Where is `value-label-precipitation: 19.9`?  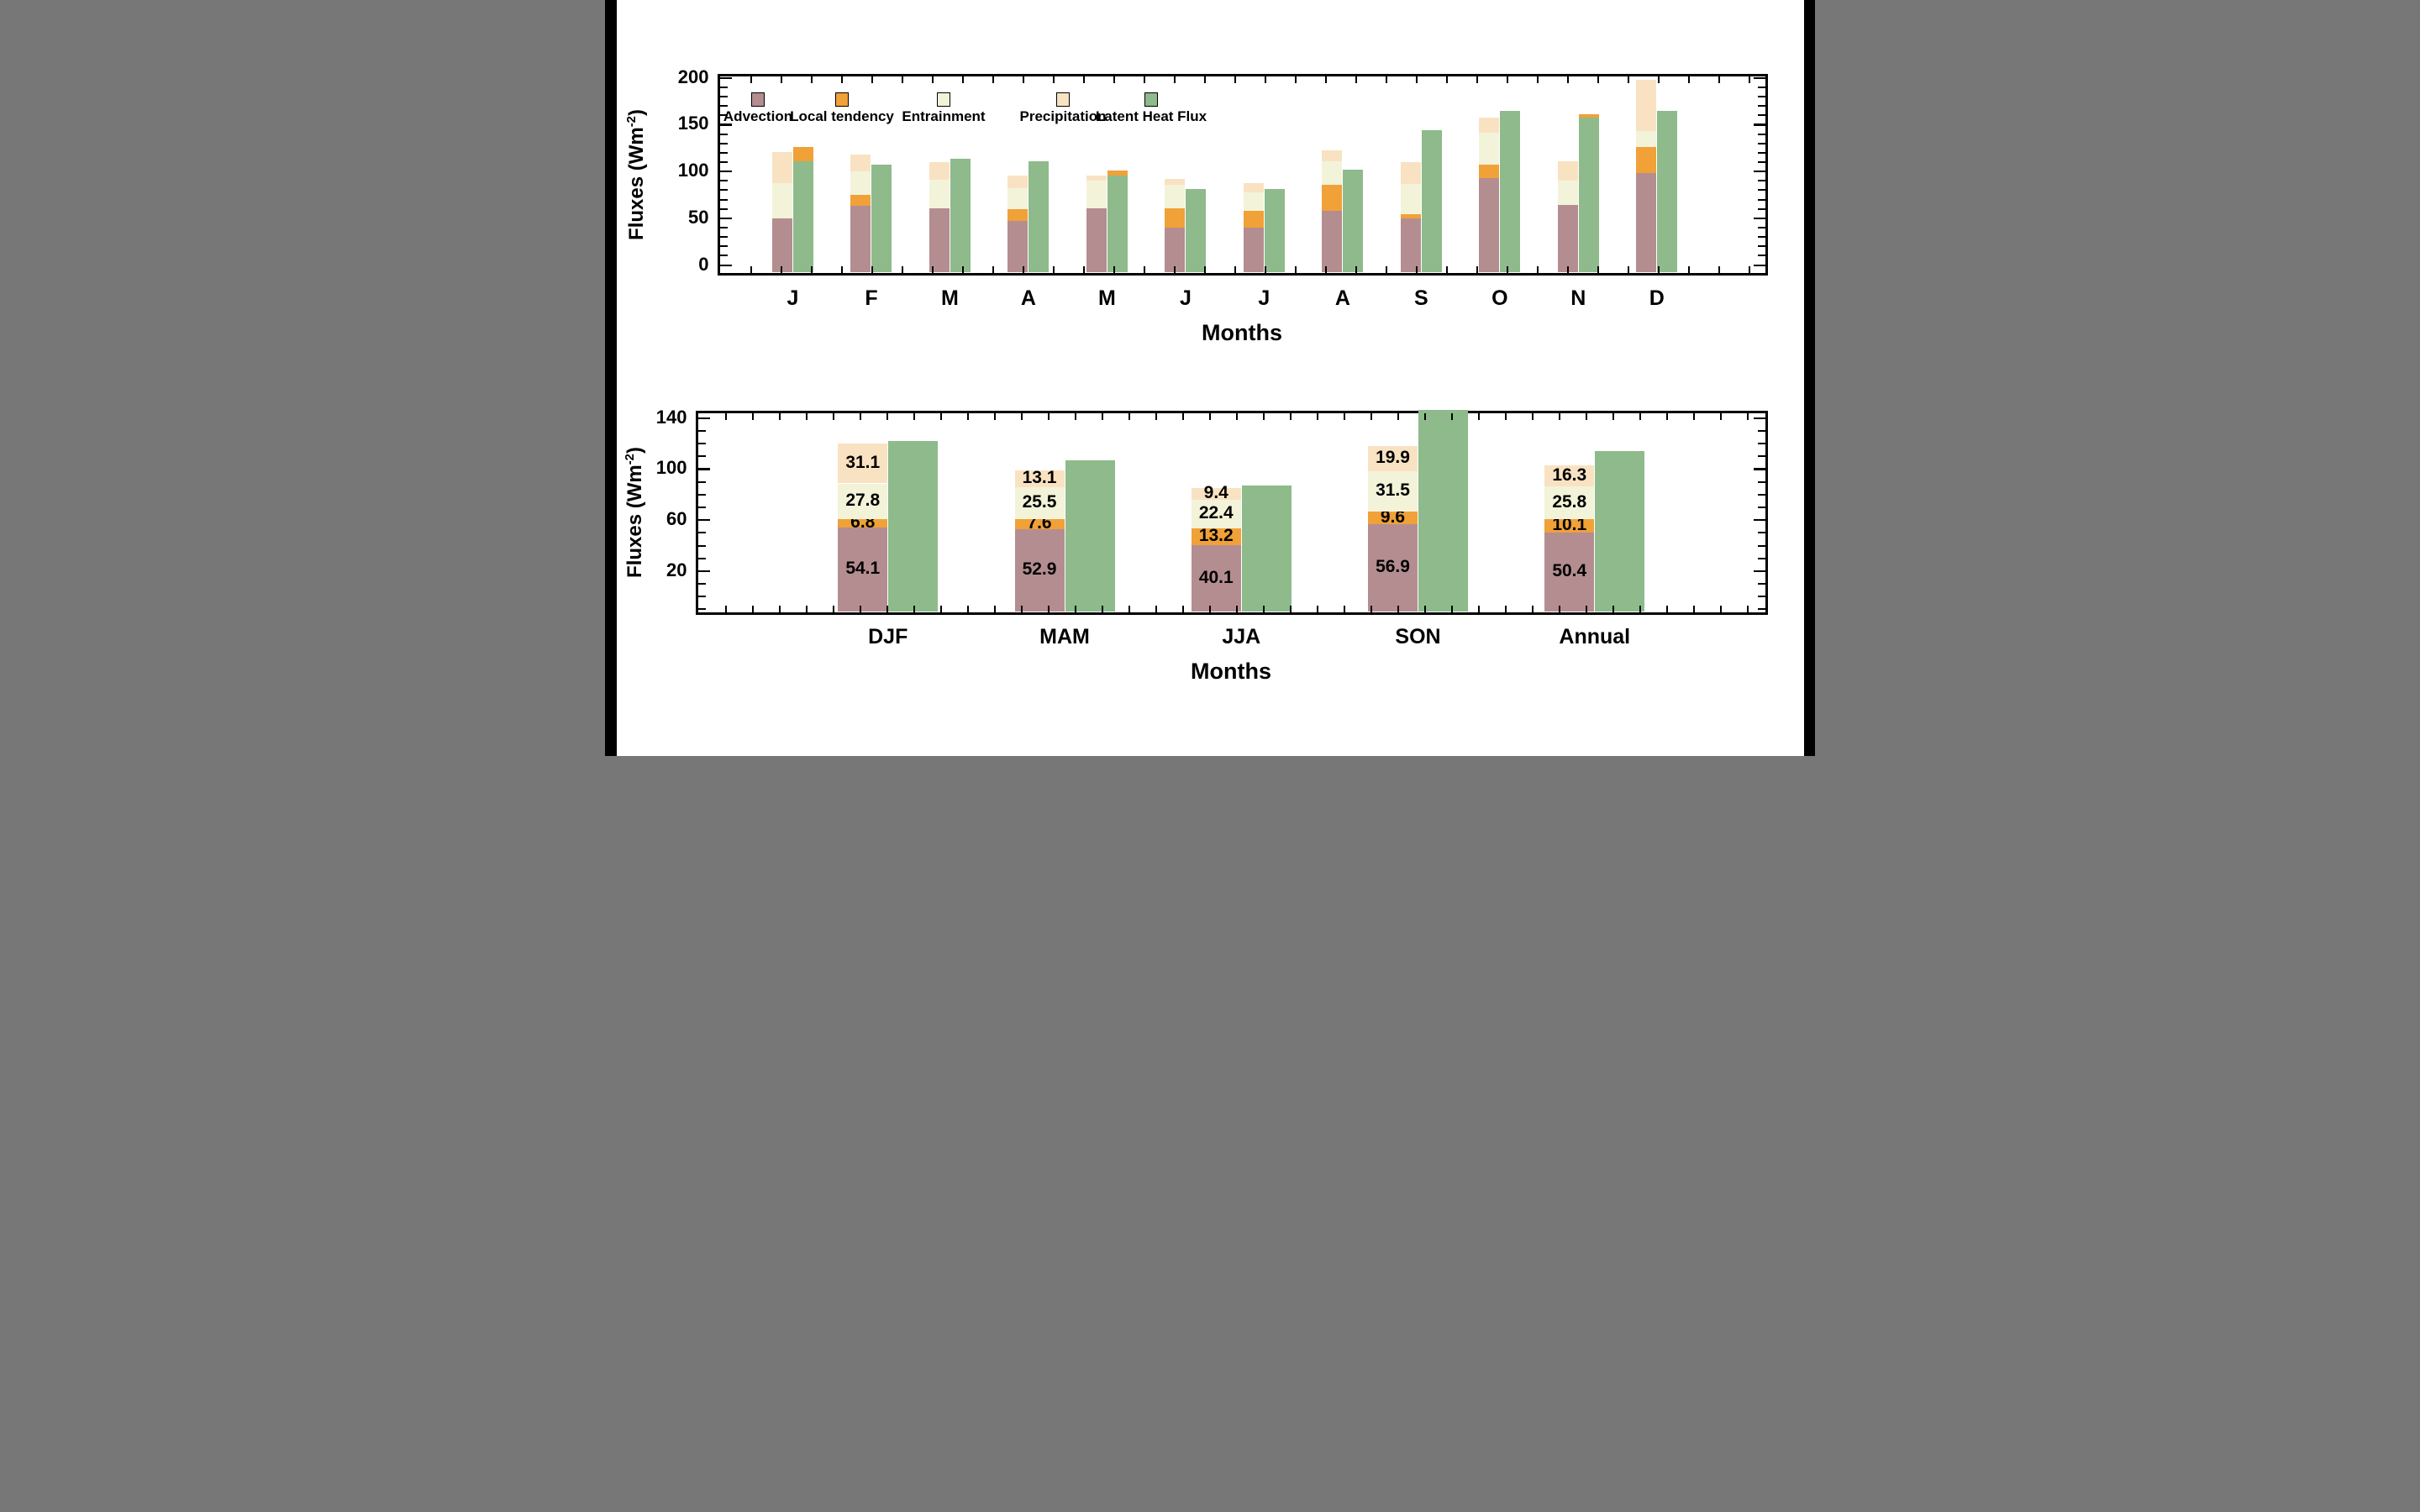
value-label-precipitation: 19.9 is located at coordinates (1393, 458).